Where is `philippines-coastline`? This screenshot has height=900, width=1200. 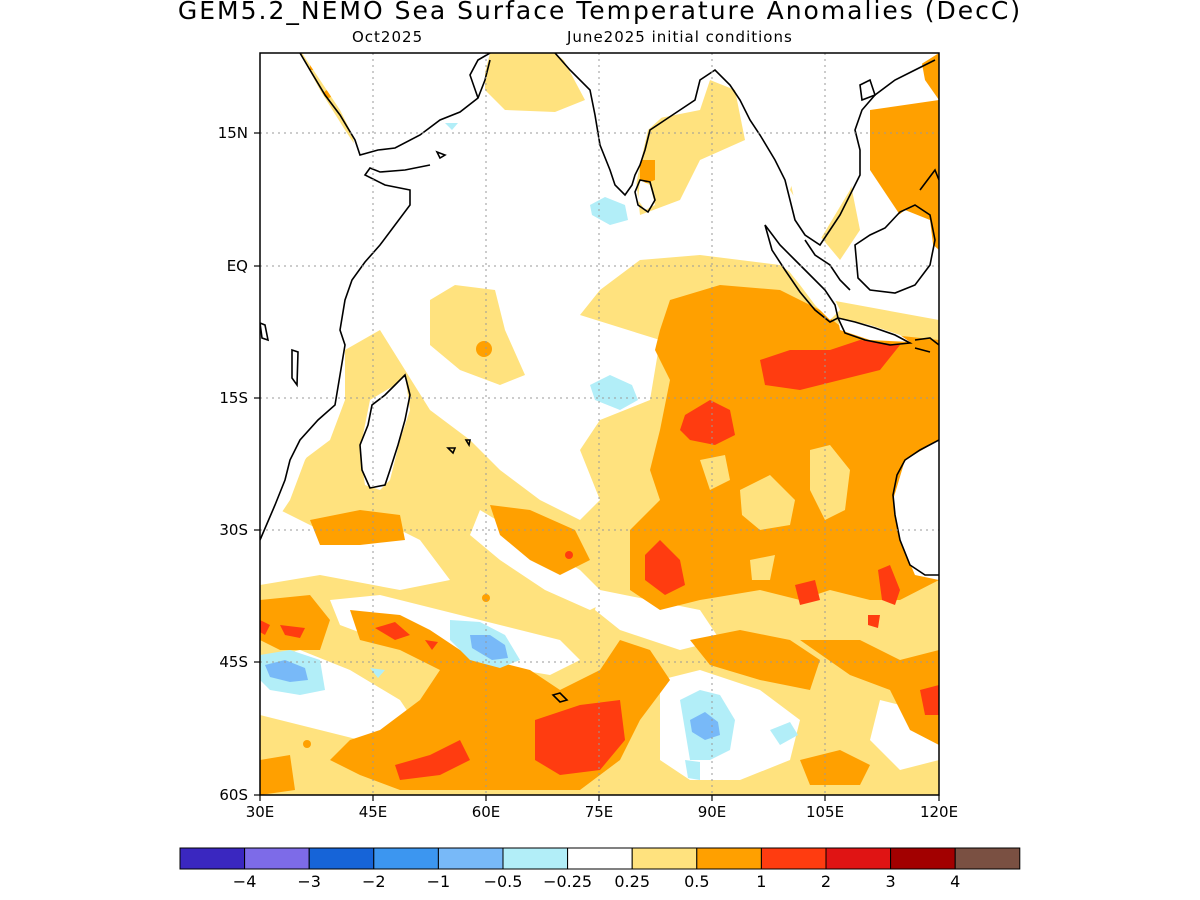 philippines-coastline is located at coordinates (899, 134).